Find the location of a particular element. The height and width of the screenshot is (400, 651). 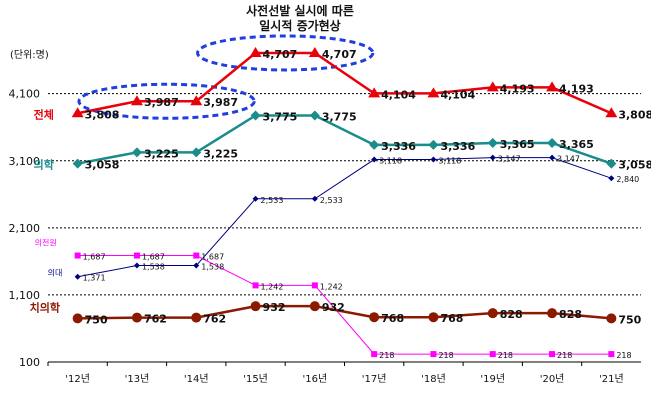

data-label: 3,058 is located at coordinates (102, 165).